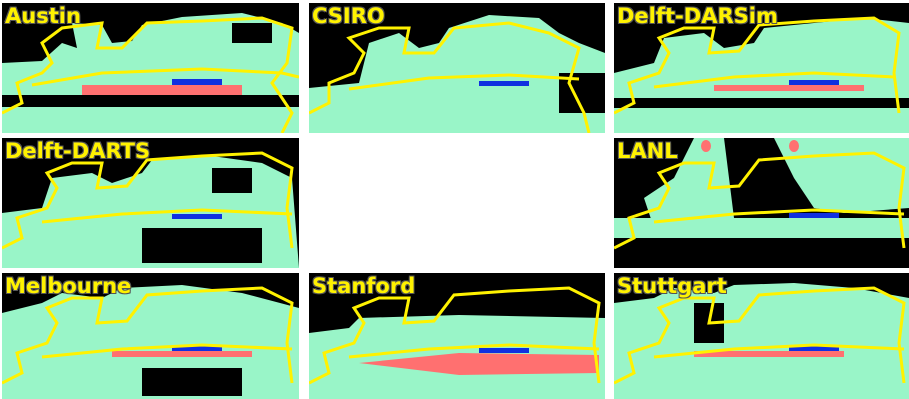 The image size is (909, 399). I want to click on panel-label: Stanford, so click(364, 286).